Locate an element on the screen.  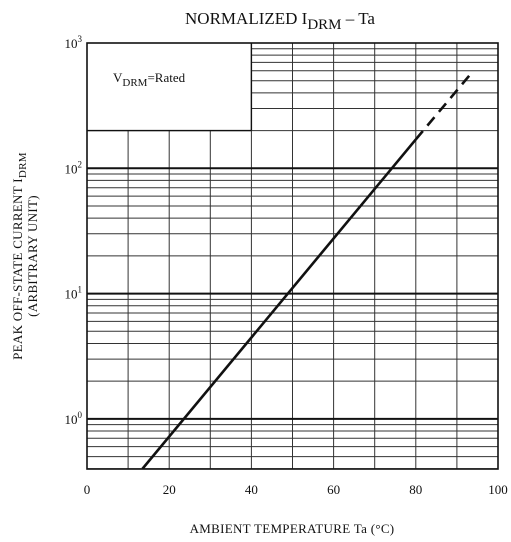
y-tick-label: 10⁰ is located at coordinates (74, 418).